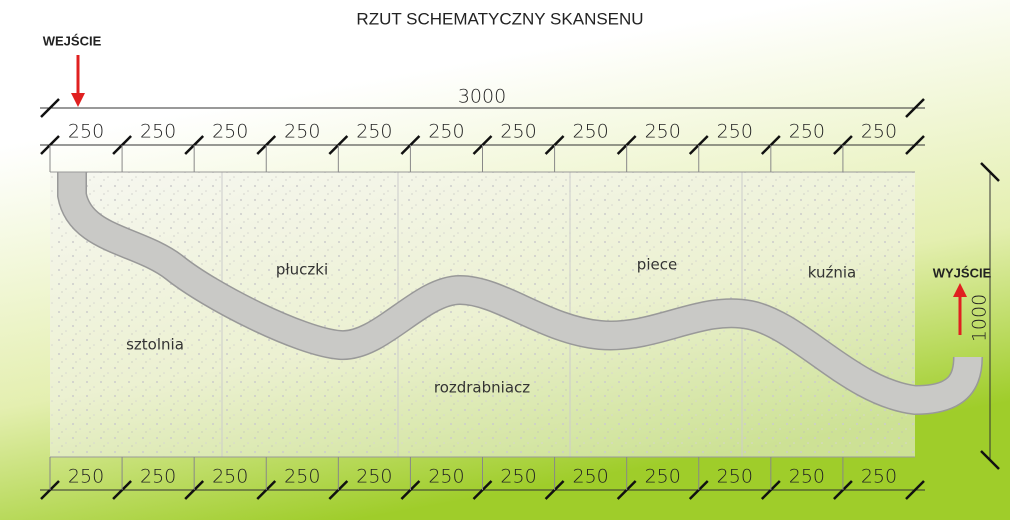 The width and height of the screenshot is (1010, 520). I want to click on title: RZUT SCHEMATYCZNY SKANSENU, so click(499, 18).